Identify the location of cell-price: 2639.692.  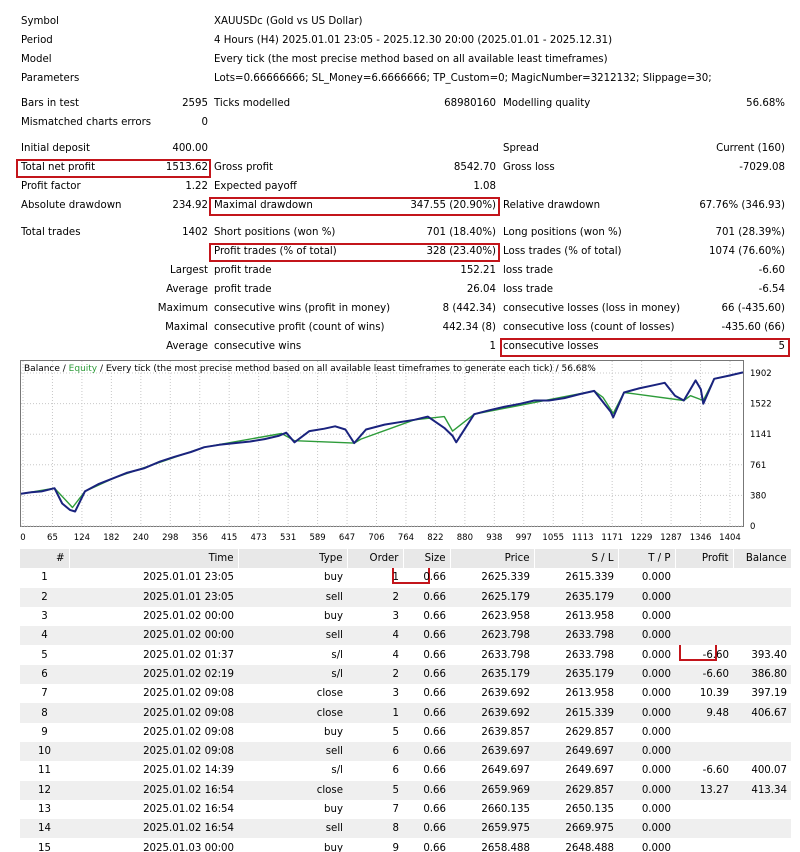
(492, 713).